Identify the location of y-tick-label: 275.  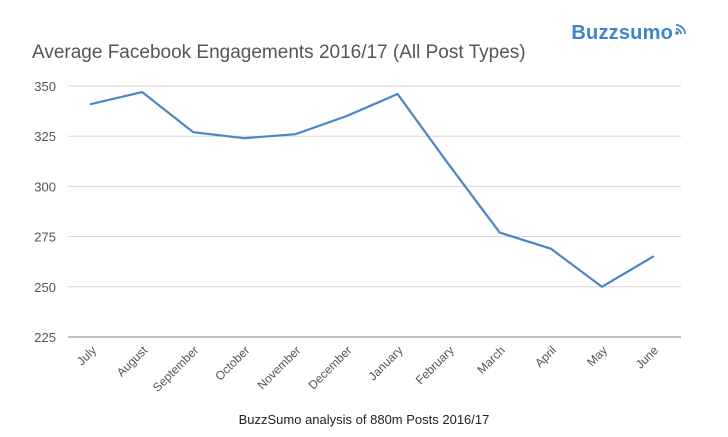
(45, 237).